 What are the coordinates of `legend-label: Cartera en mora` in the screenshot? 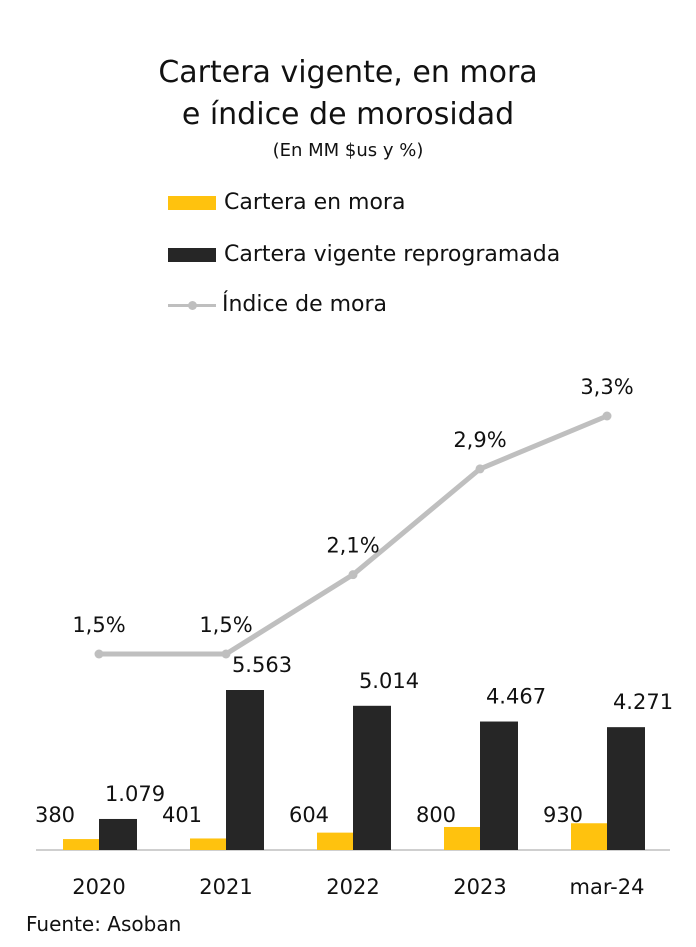 It's located at (315, 202).